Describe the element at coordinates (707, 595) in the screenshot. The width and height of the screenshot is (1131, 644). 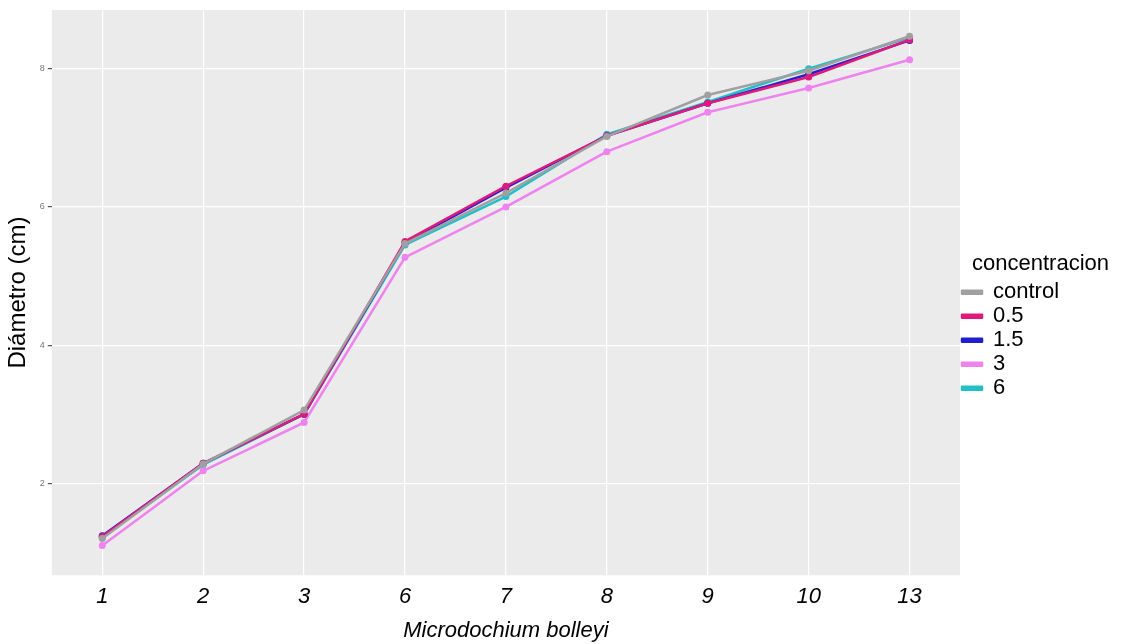
I see `x-tick-label: 9` at that location.